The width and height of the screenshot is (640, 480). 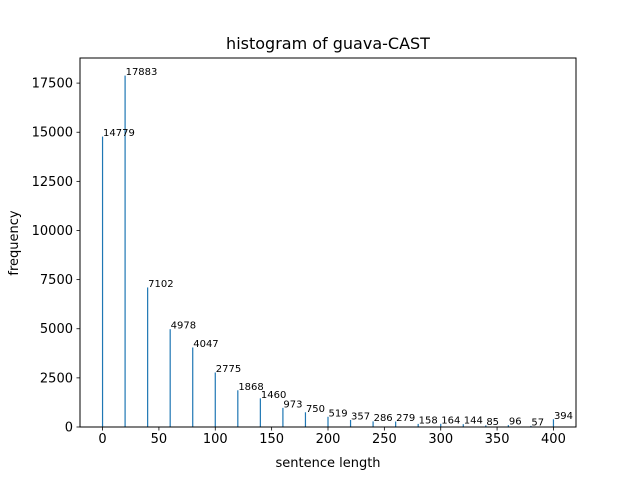 I want to click on value-label-260: 279, so click(x=405, y=418).